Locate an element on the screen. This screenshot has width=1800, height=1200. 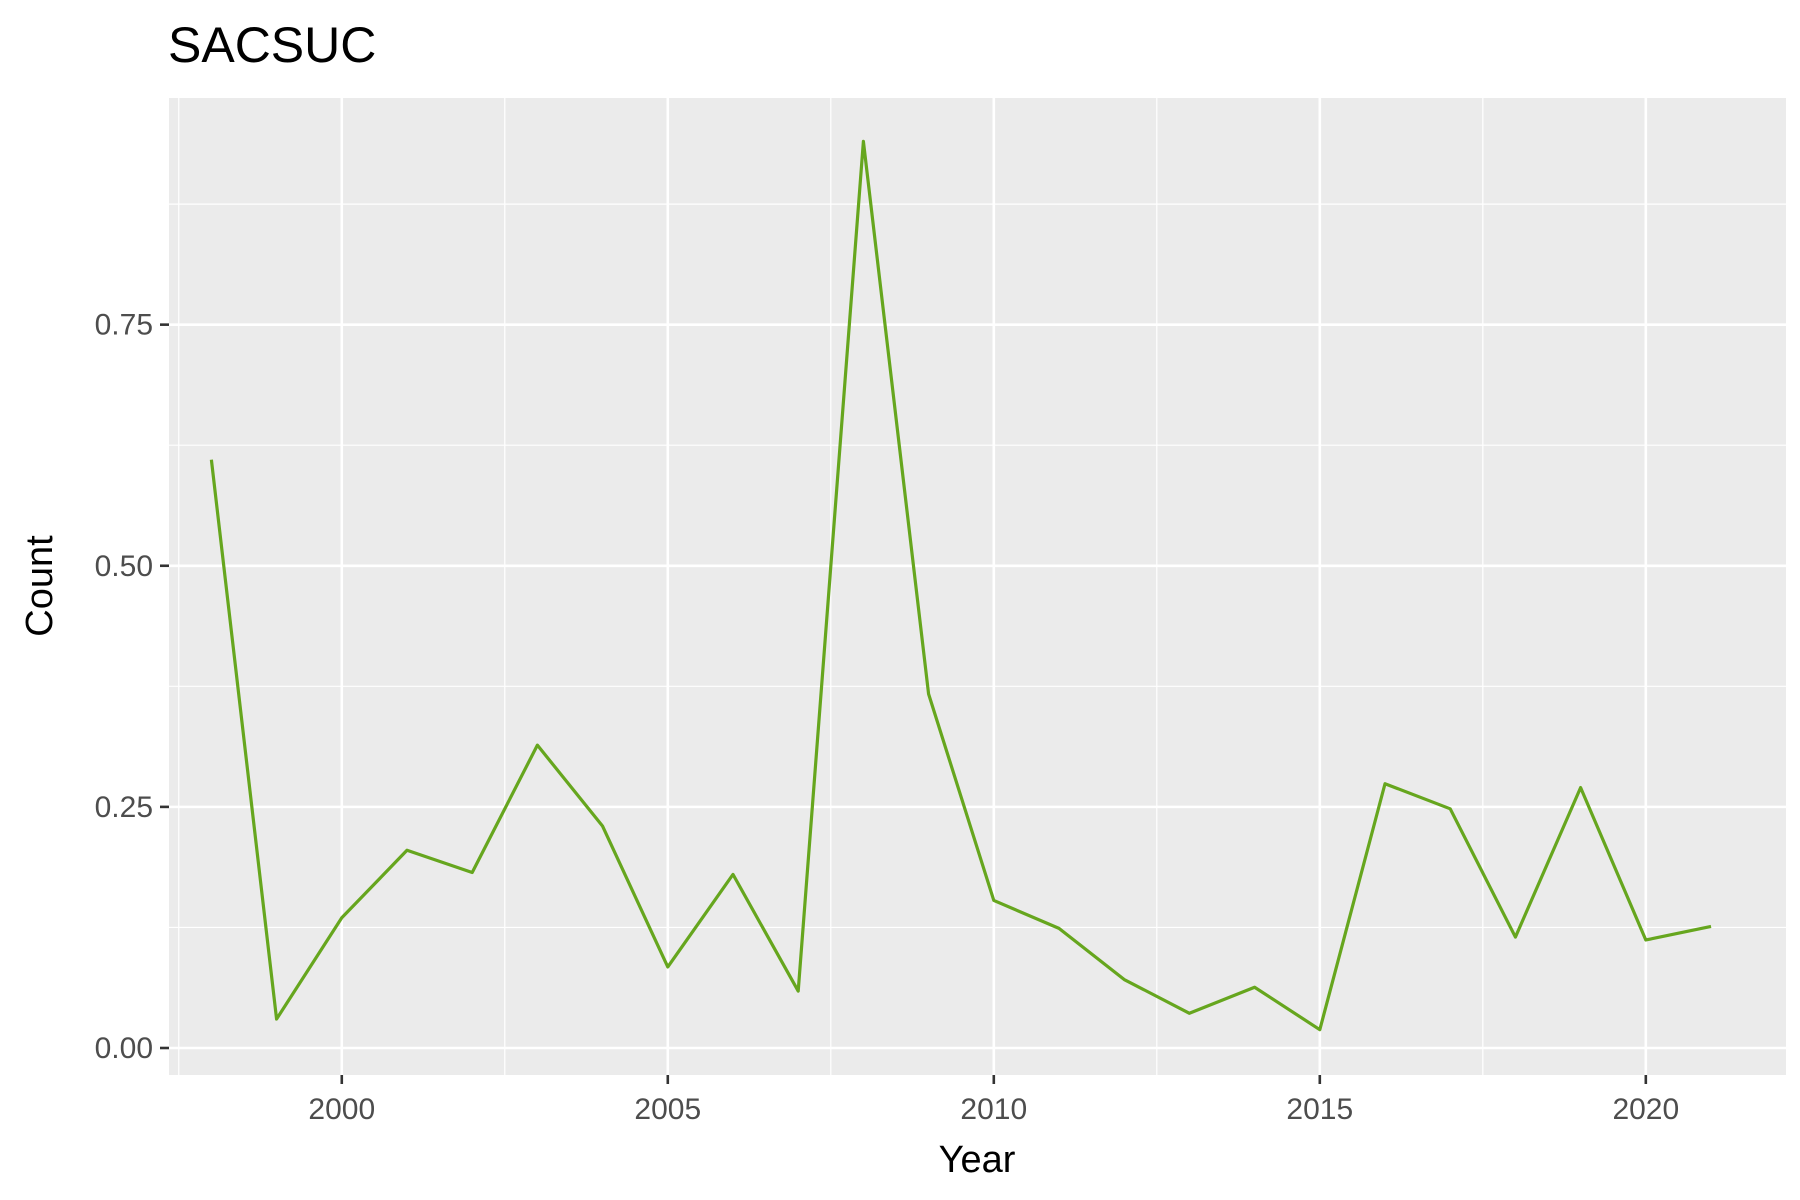
x-tick-label: 2010 is located at coordinates (993, 1109).